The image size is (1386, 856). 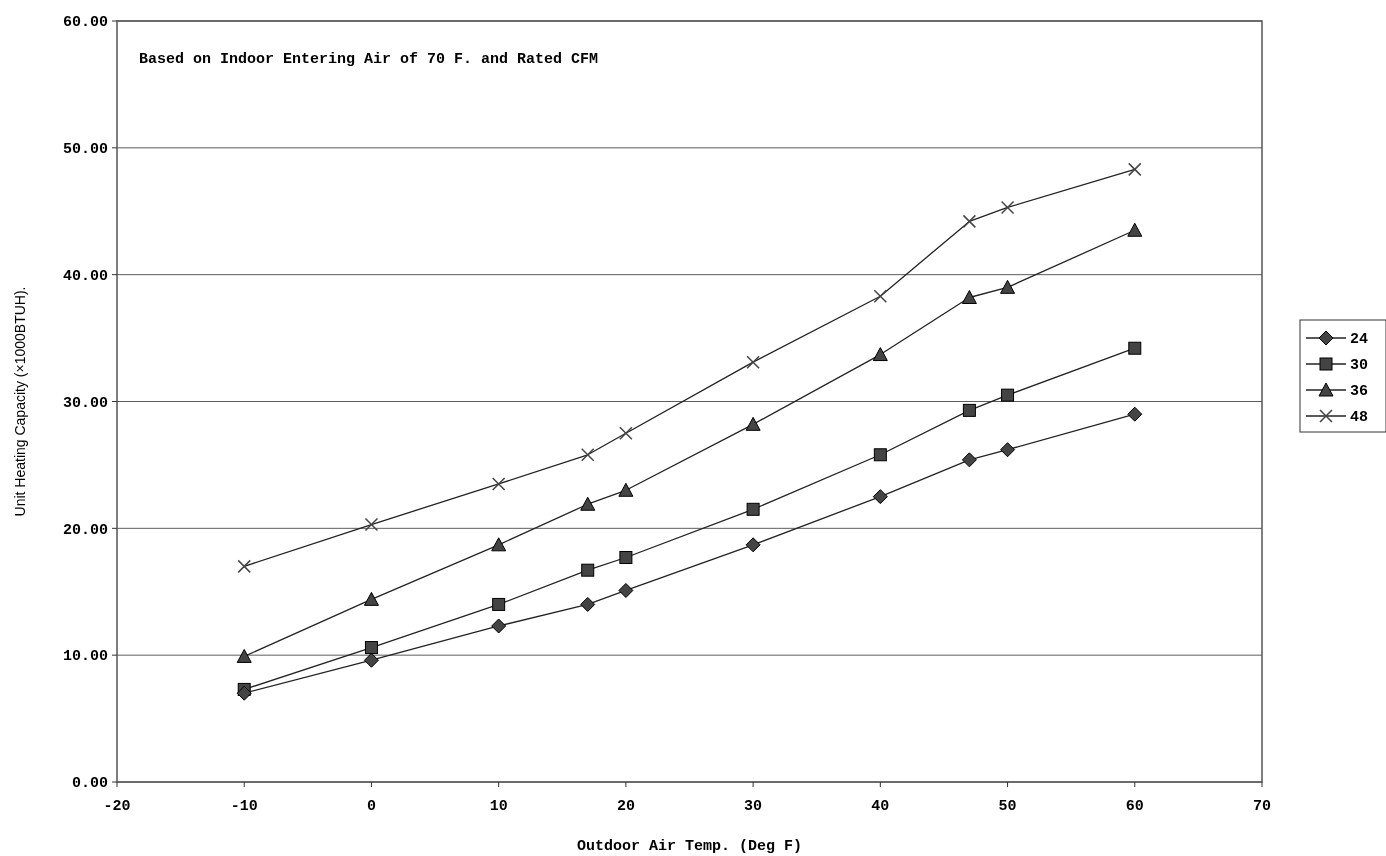 What do you see at coordinates (369, 59) in the screenshot?
I see `annotation: Based on Indoor Entering Air of 70 F. and Rated CFM` at bounding box center [369, 59].